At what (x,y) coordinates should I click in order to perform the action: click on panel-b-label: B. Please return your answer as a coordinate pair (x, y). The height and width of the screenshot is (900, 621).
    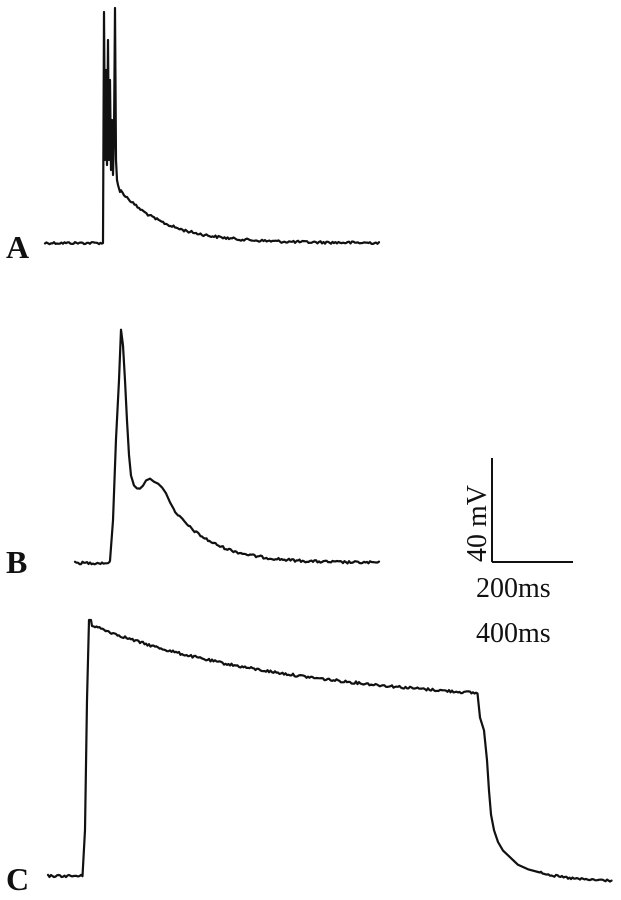
    Looking at the image, I should click on (16, 562).